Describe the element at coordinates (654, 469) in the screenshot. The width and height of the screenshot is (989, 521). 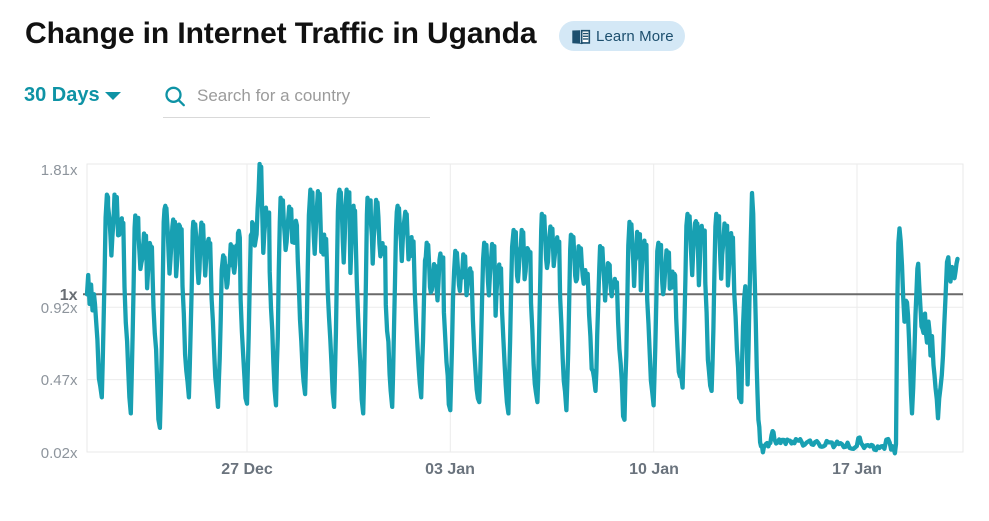
I see `svg-text: 10 Jan` at that location.